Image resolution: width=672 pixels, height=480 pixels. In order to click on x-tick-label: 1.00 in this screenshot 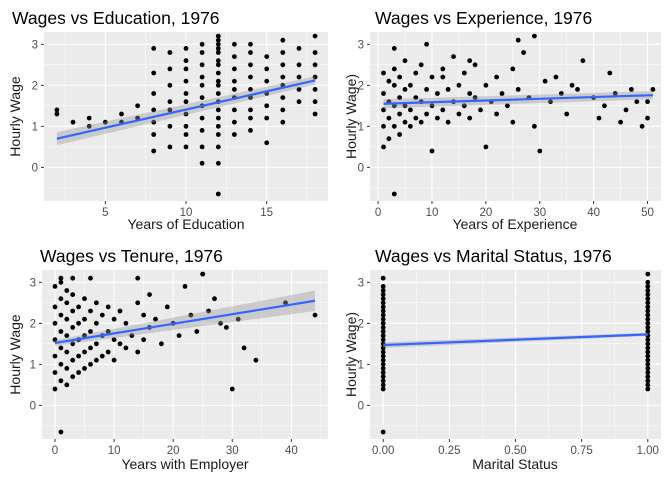, I will do `click(648, 451)`.